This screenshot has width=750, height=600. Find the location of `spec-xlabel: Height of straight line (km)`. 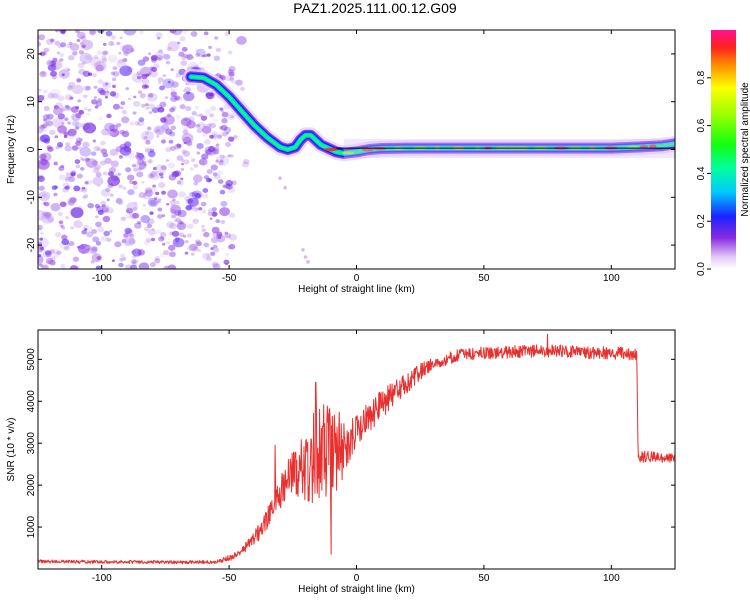

spec-xlabel: Height of straight line (km) is located at coordinates (356, 289).